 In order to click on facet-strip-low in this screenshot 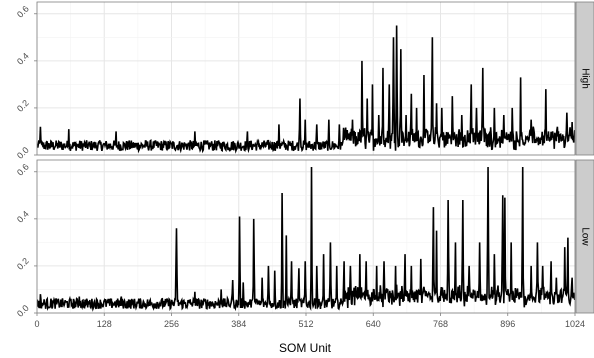, I will do `click(584, 236)`.